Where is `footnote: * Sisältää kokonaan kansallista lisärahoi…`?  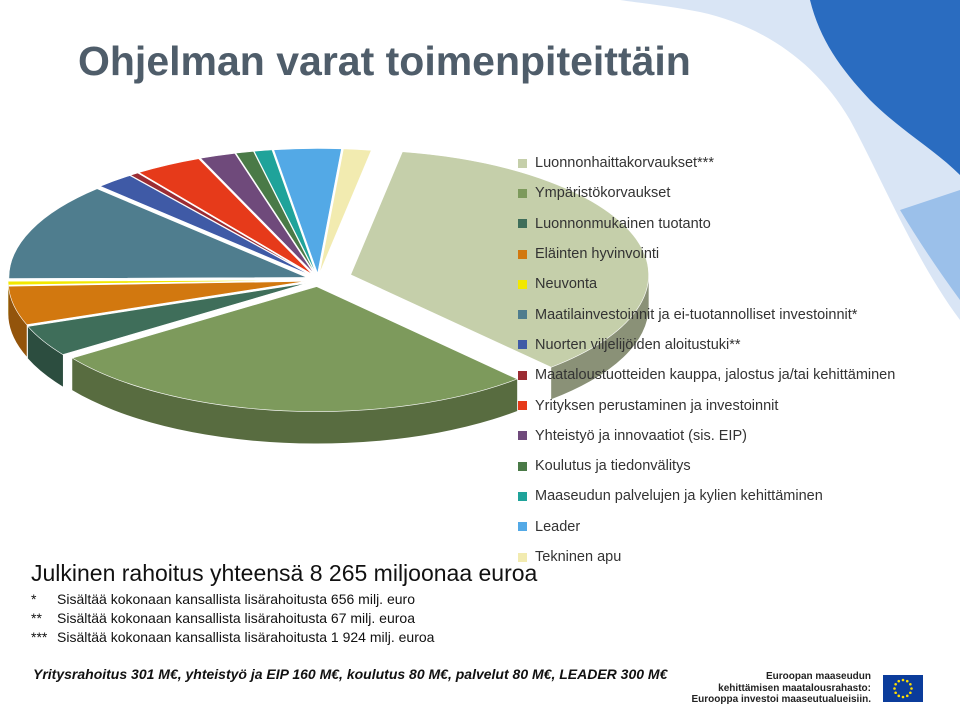
footnote: * Sisältää kokonaan kansallista lisärahoi… is located at coordinates (223, 599).